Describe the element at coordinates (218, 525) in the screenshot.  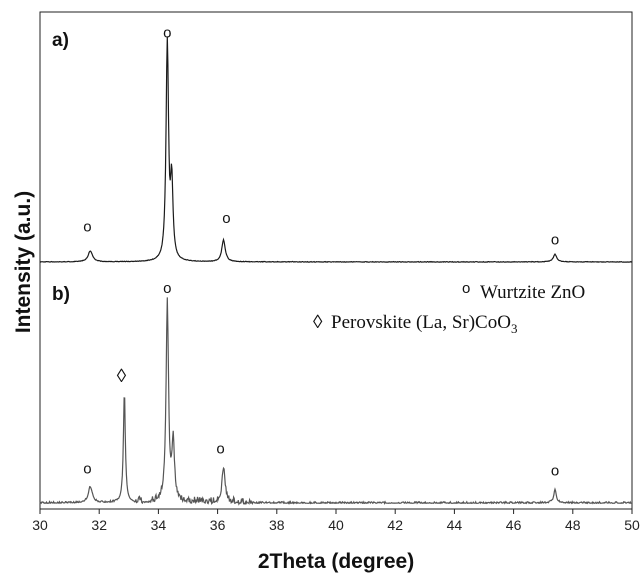
I see `x-tick-label: 36` at that location.